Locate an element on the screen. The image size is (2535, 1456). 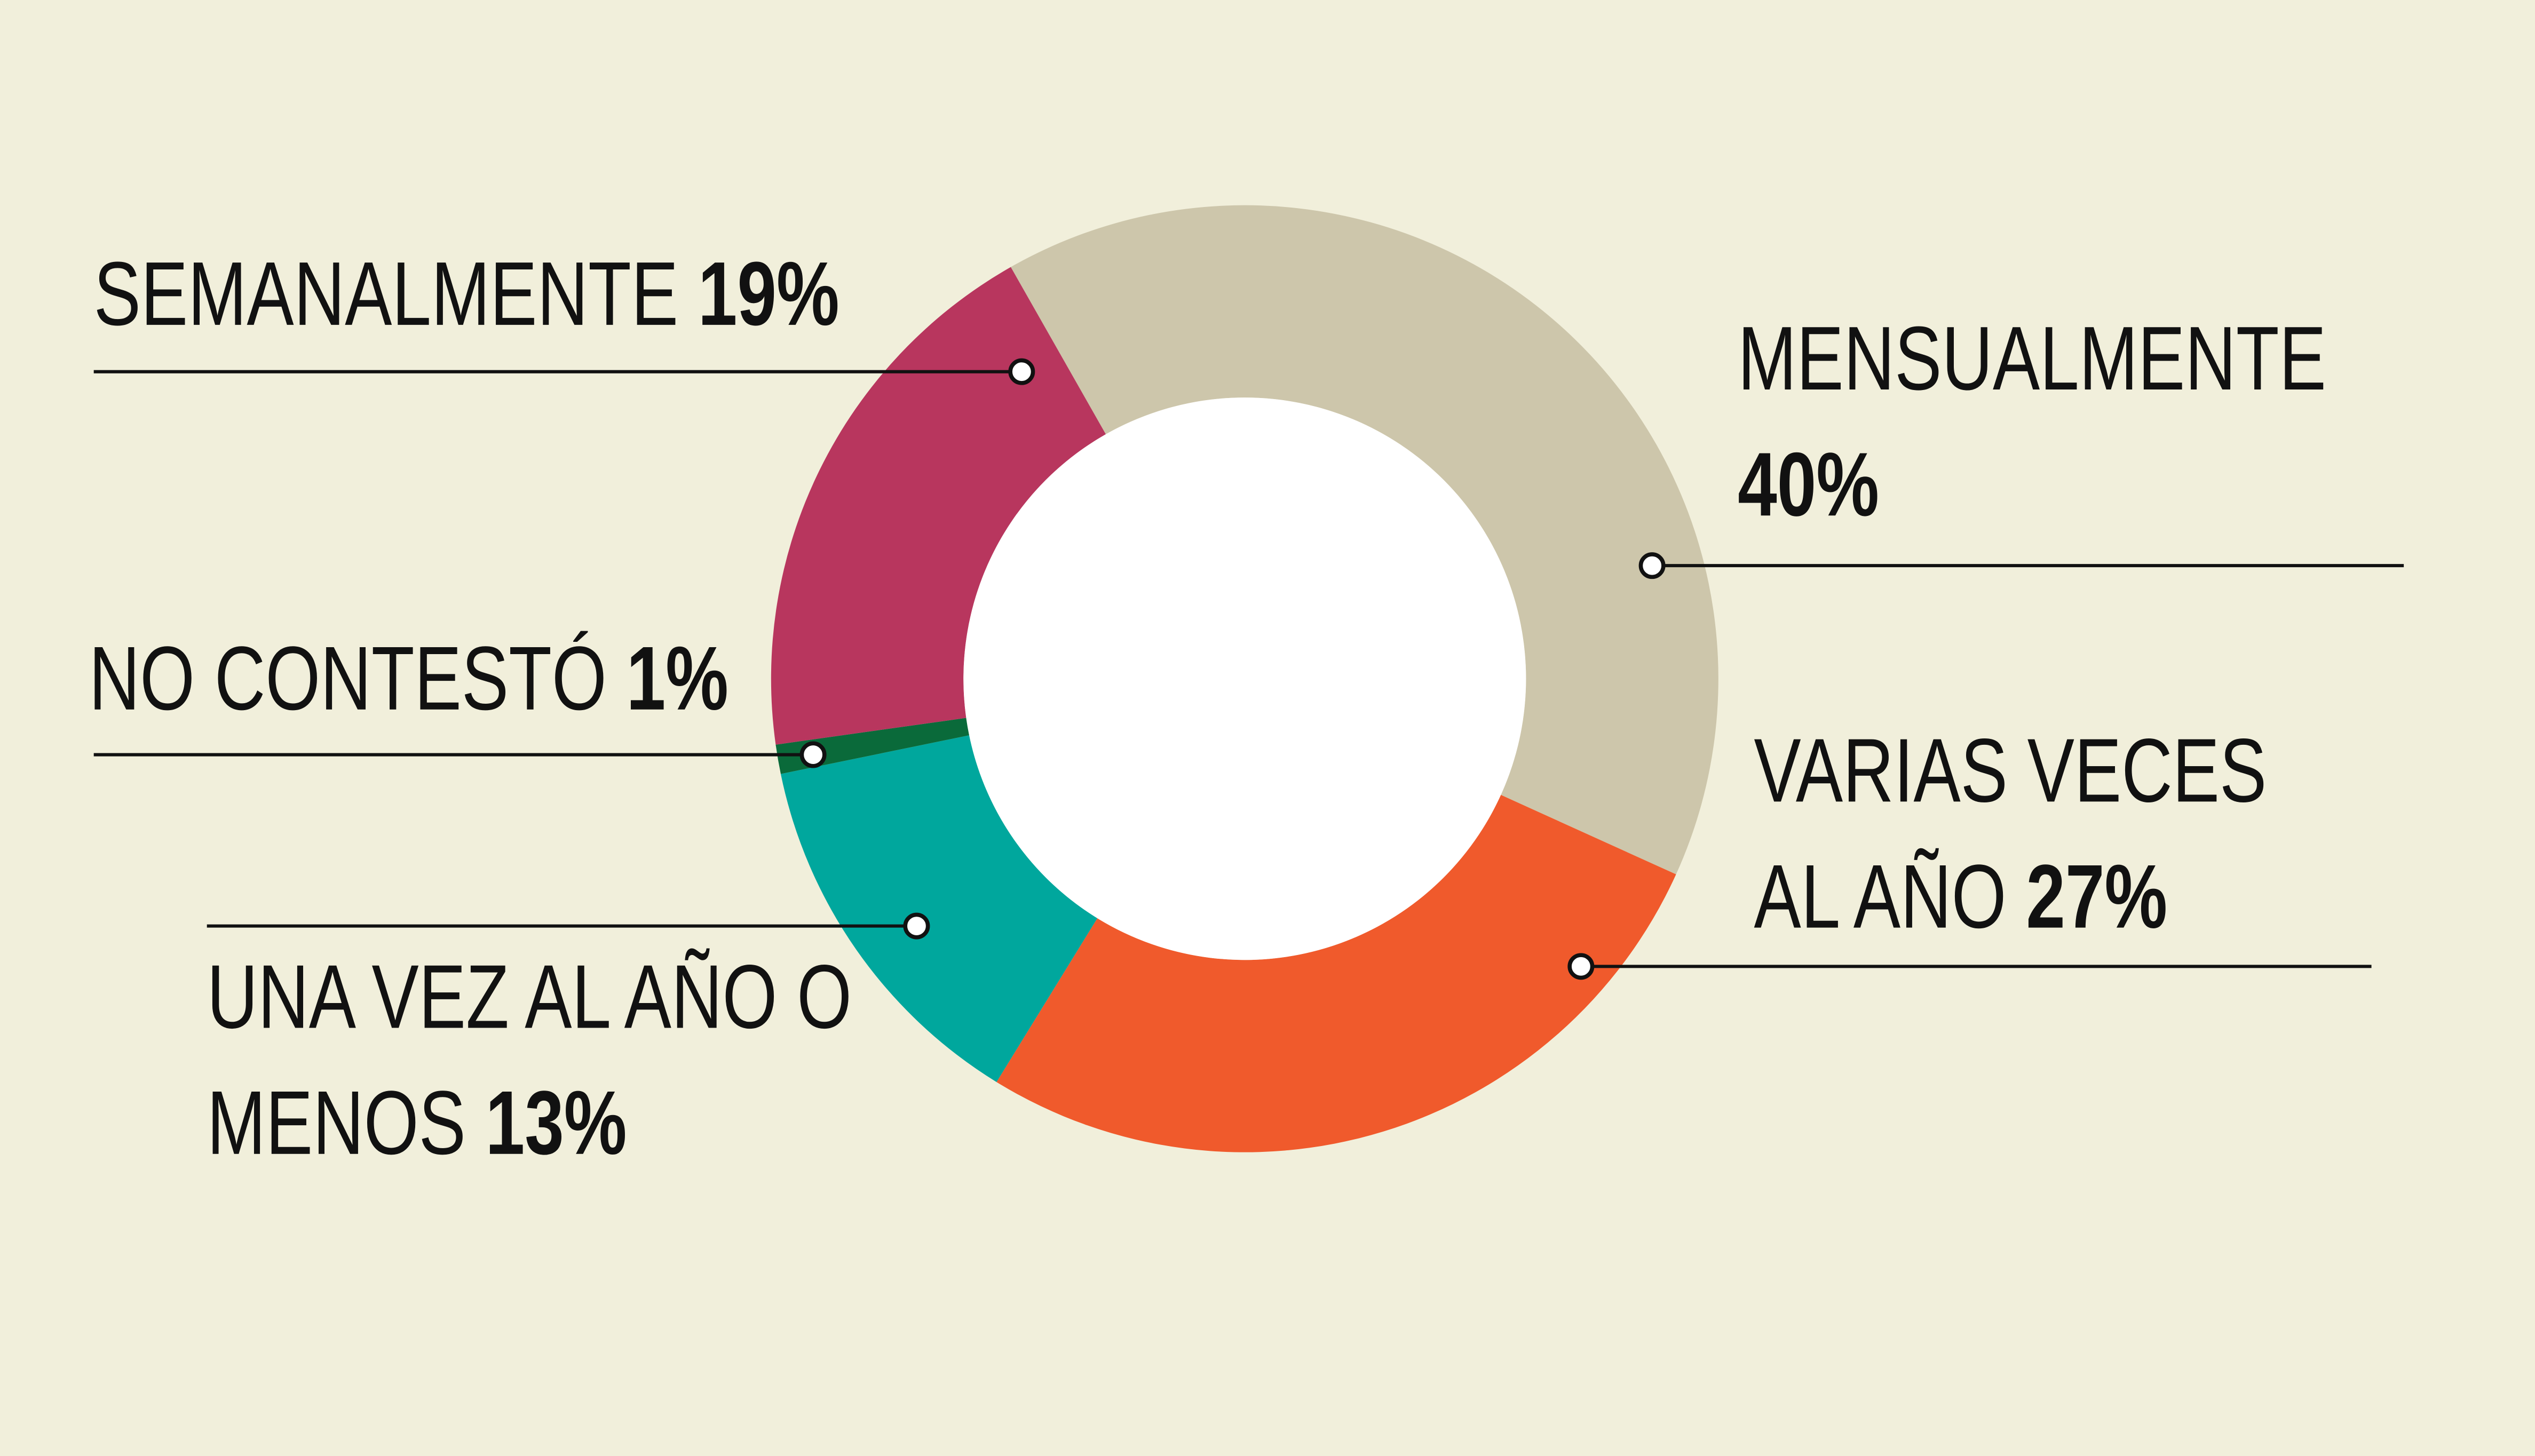
slice-label: NO CONTESTÓ 1% is located at coordinates (408, 679).